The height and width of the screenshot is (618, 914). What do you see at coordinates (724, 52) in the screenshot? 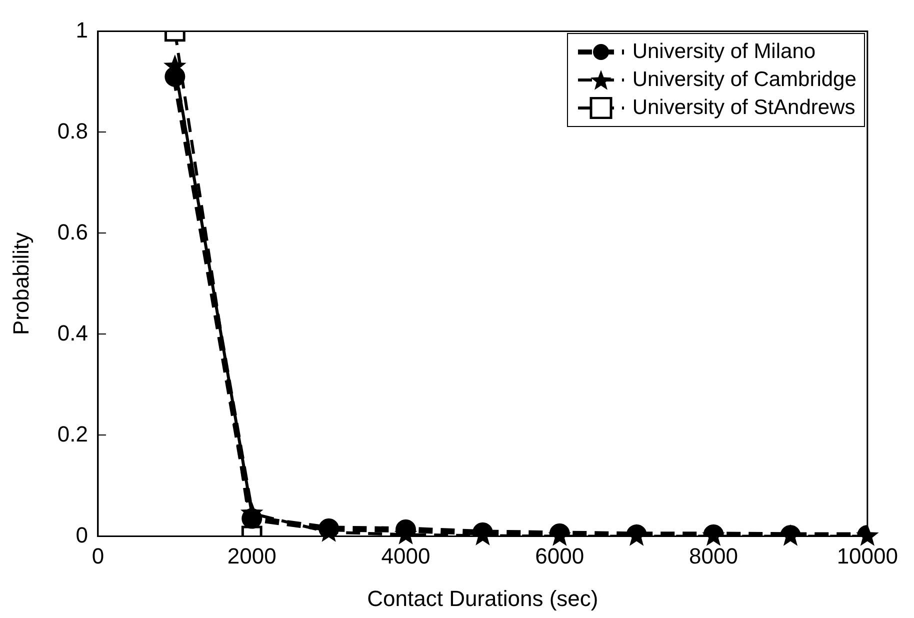
I see `legend-label: University of Milano` at bounding box center [724, 52].